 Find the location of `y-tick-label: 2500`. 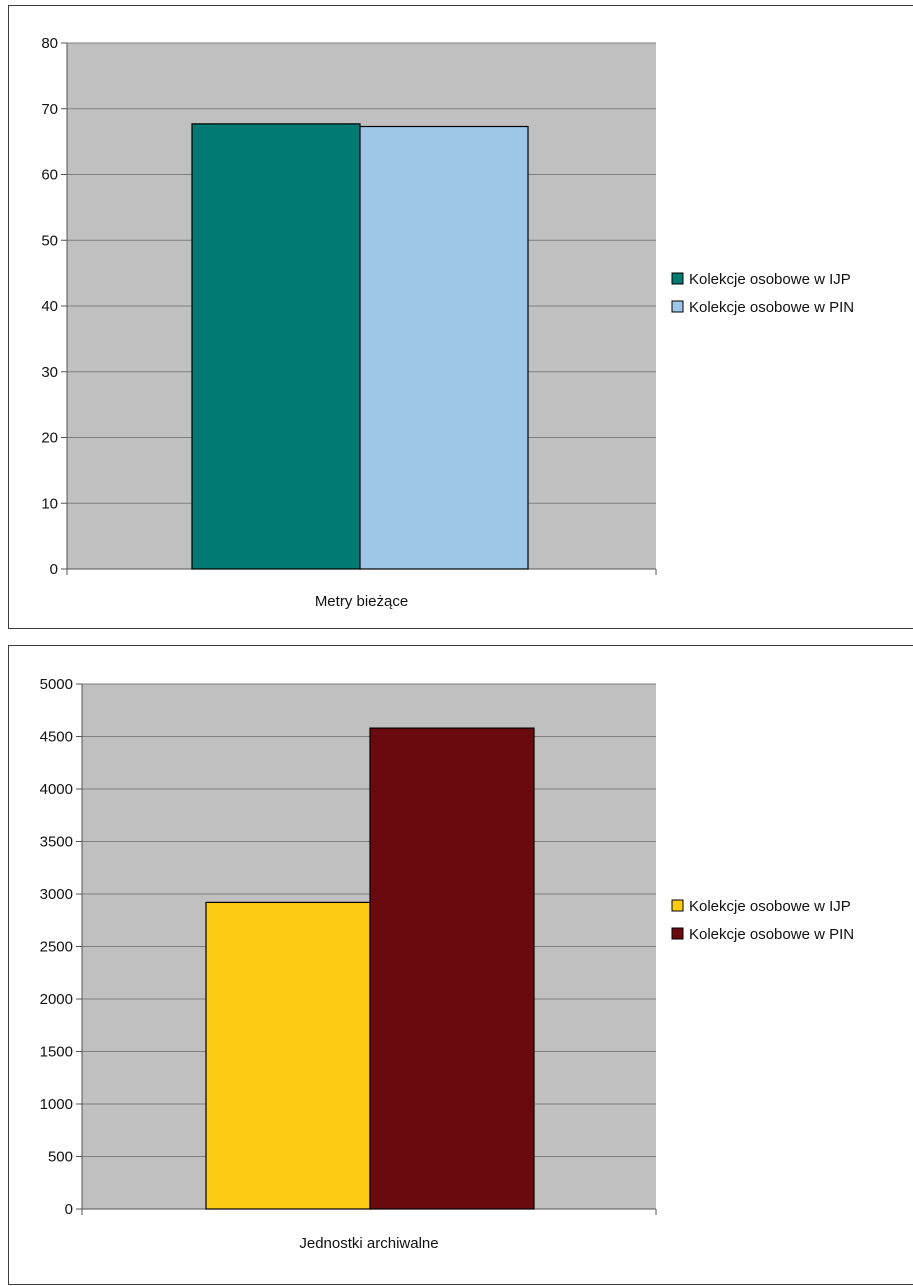

y-tick-label: 2500 is located at coordinates (56, 947).